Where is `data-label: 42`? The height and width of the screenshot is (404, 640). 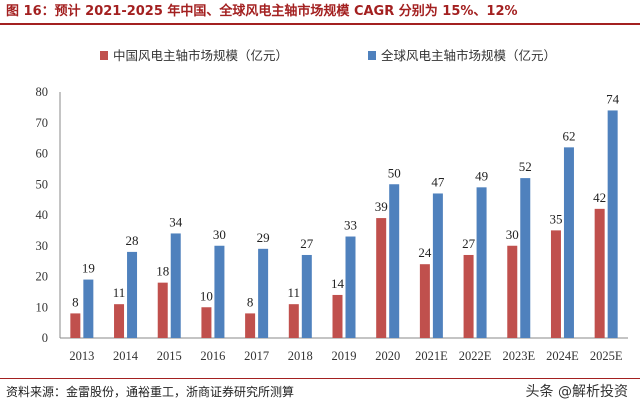 data-label: 42 is located at coordinates (599, 197).